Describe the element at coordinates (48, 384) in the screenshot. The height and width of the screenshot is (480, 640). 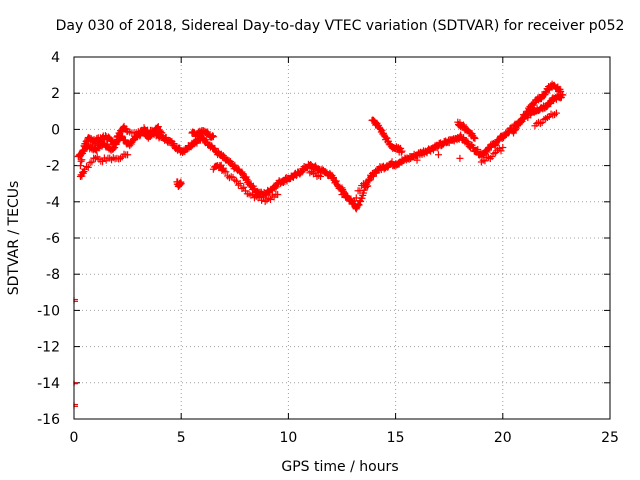
I see `y-tick-label: -14` at that location.